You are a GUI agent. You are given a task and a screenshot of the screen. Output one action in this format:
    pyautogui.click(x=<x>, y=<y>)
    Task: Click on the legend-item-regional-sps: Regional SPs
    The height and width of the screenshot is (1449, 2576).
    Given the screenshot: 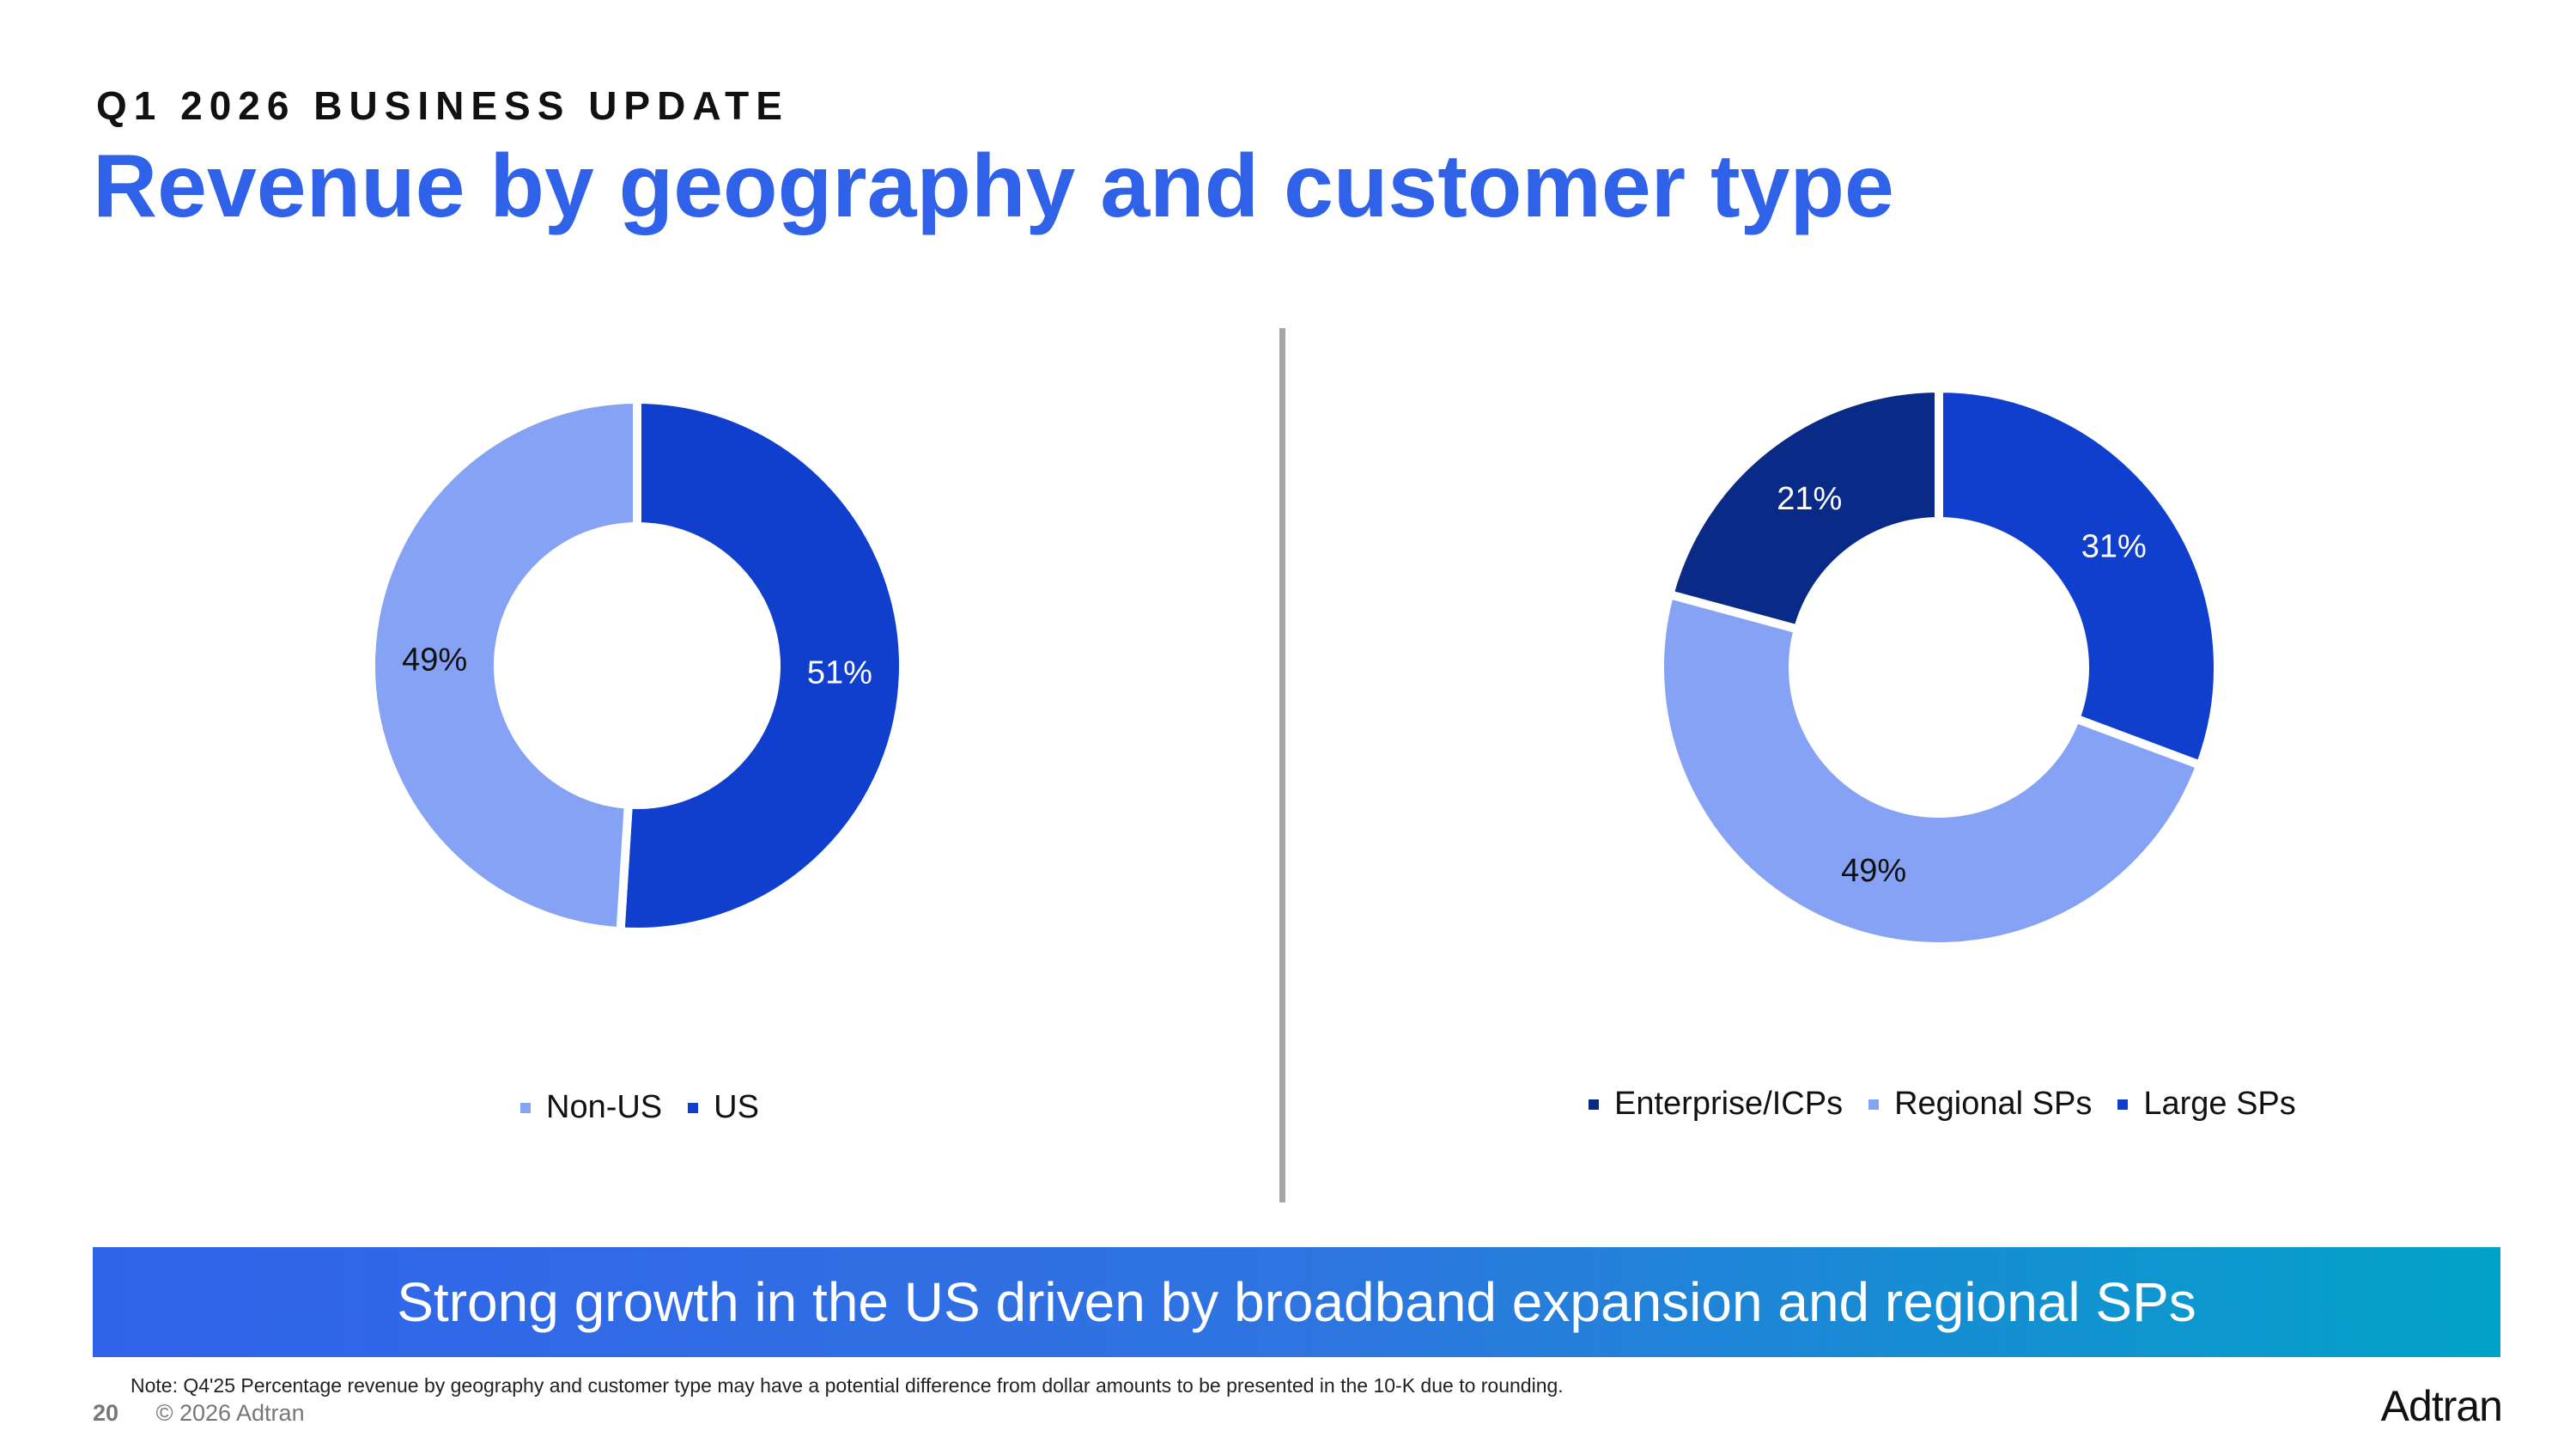 What is the action you would take?
    pyautogui.click(x=1980, y=1104)
    